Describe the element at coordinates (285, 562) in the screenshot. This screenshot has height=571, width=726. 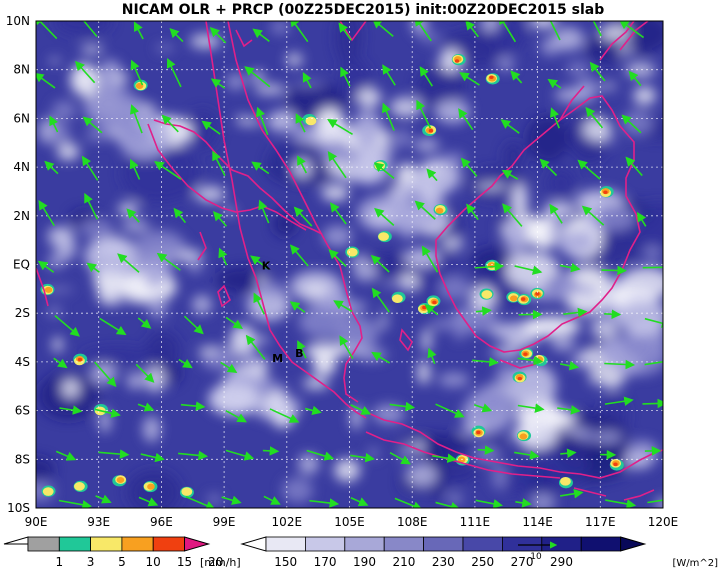
I see `olr-legend-label: 150` at that location.